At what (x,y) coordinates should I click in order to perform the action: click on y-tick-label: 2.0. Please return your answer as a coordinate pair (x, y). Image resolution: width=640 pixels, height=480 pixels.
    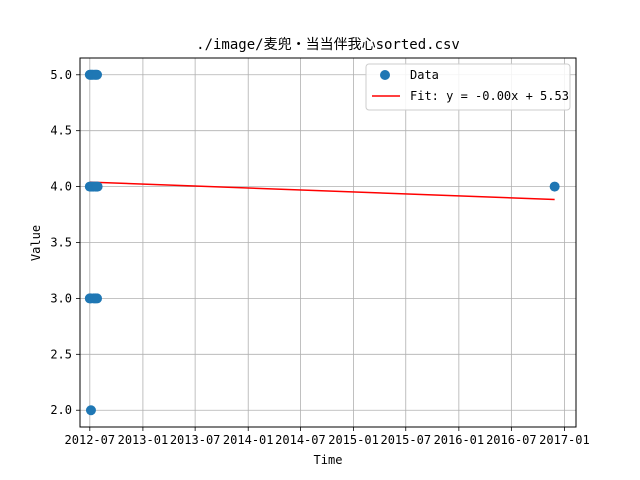
    Looking at the image, I should click on (61, 410).